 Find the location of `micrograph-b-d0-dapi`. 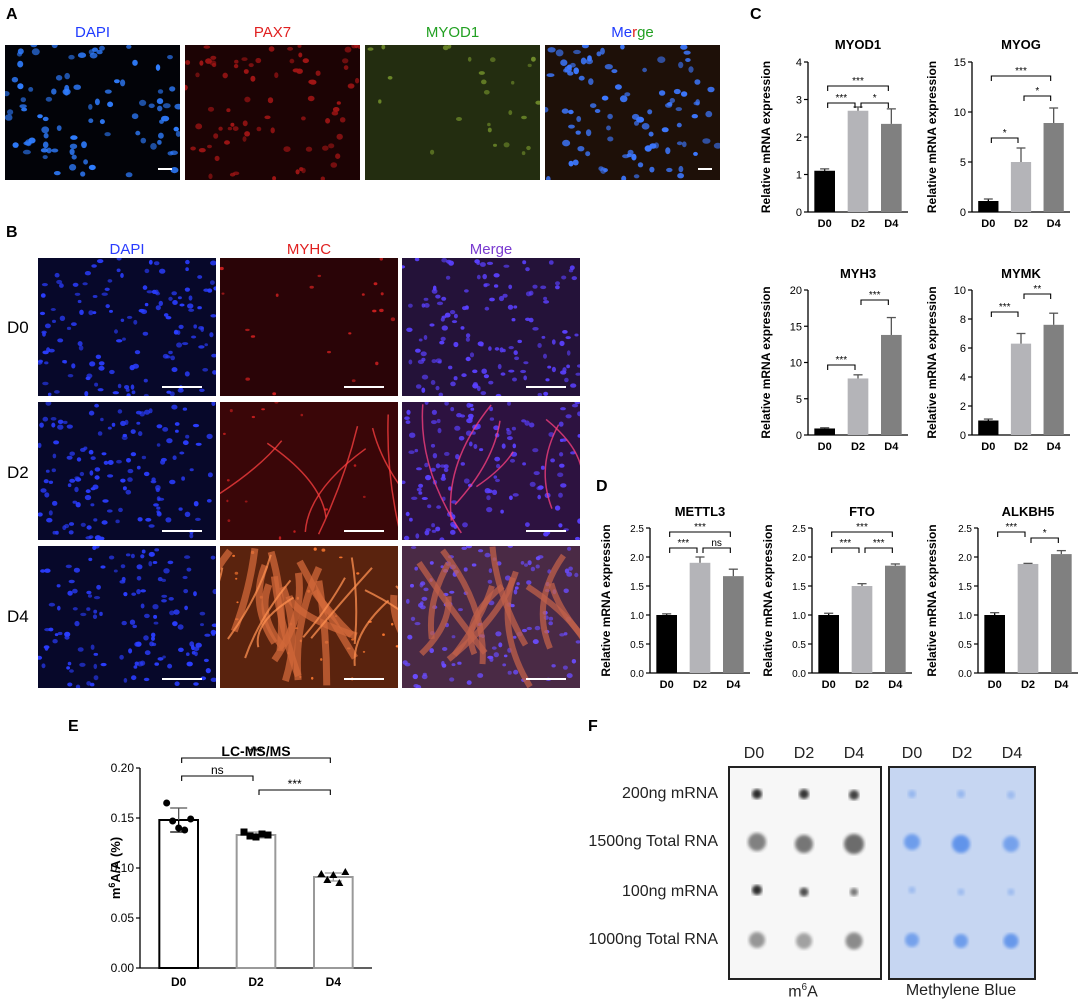

micrograph-b-d0-dapi is located at coordinates (127, 327).